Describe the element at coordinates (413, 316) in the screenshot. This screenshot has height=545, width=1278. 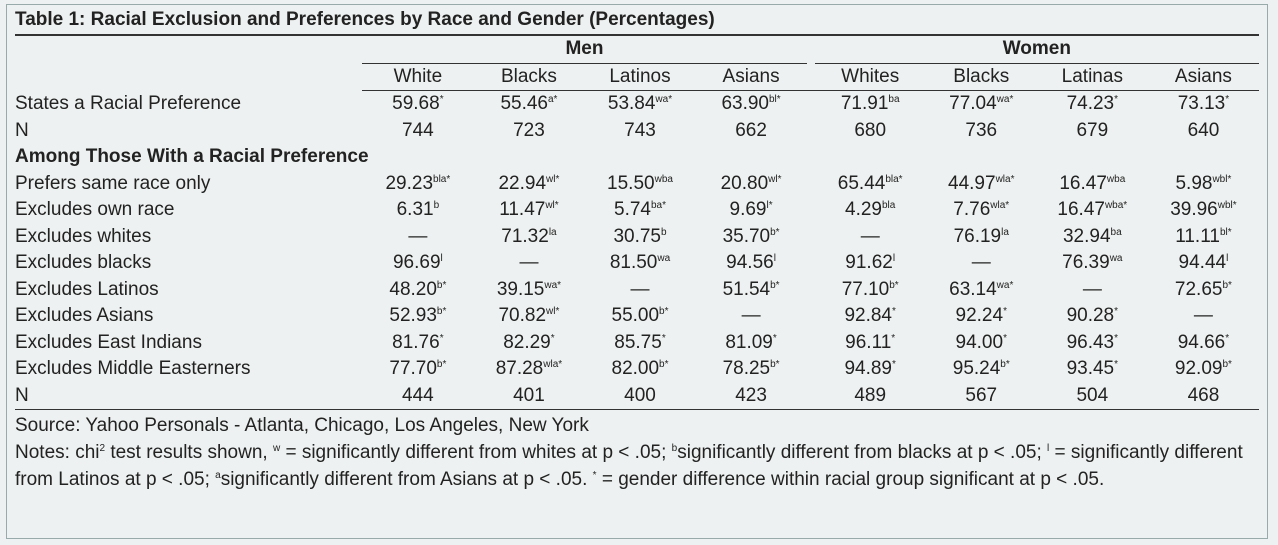
I see `cell-value: 52.93` at that location.